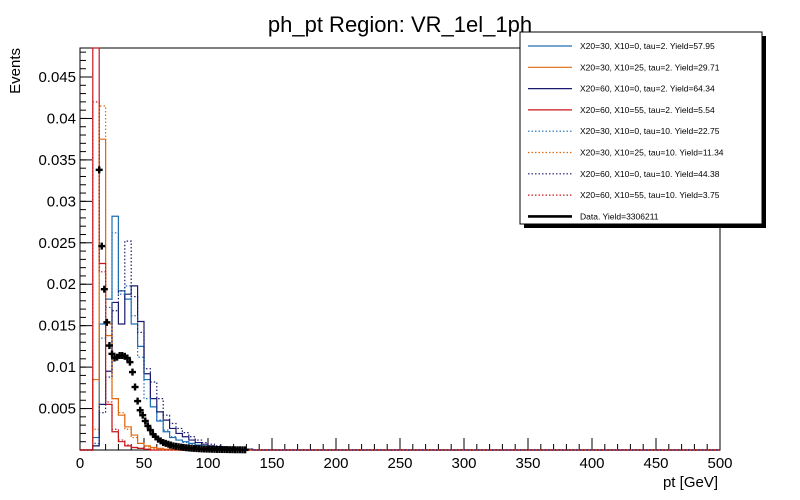  I want to click on y-tick-label: 0.015, so click(57, 326).